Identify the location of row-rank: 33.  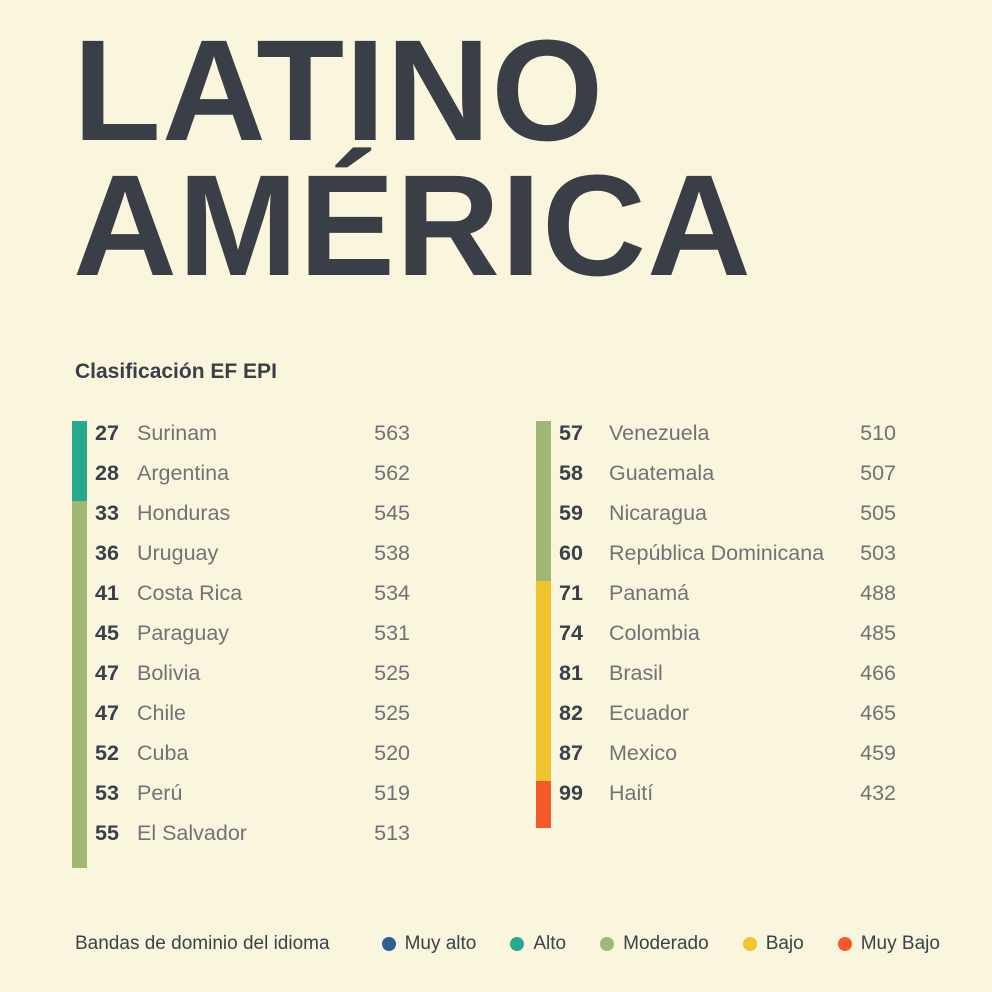
(107, 512).